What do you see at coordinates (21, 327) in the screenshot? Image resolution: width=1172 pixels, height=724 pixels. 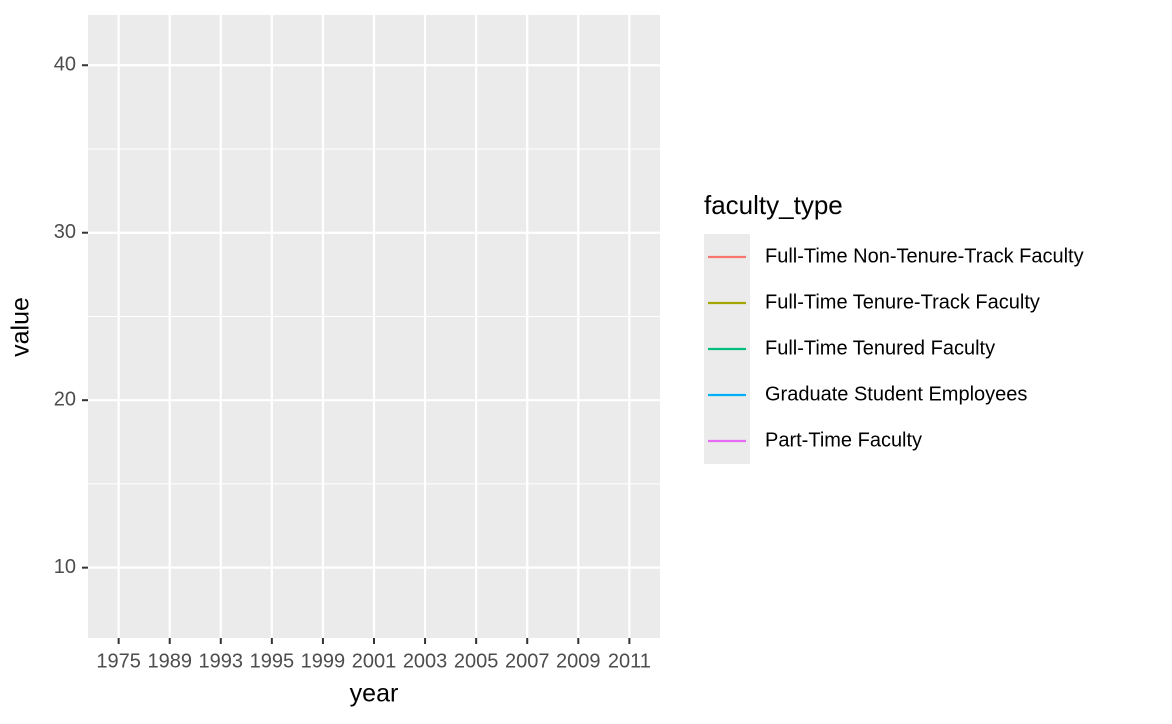 I see `y-axis-title: value` at bounding box center [21, 327].